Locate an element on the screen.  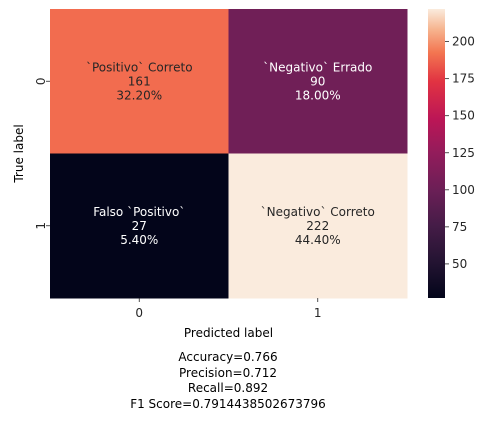
f1-score-text: F1 Score=0.7914438502673796 is located at coordinates (228, 403).